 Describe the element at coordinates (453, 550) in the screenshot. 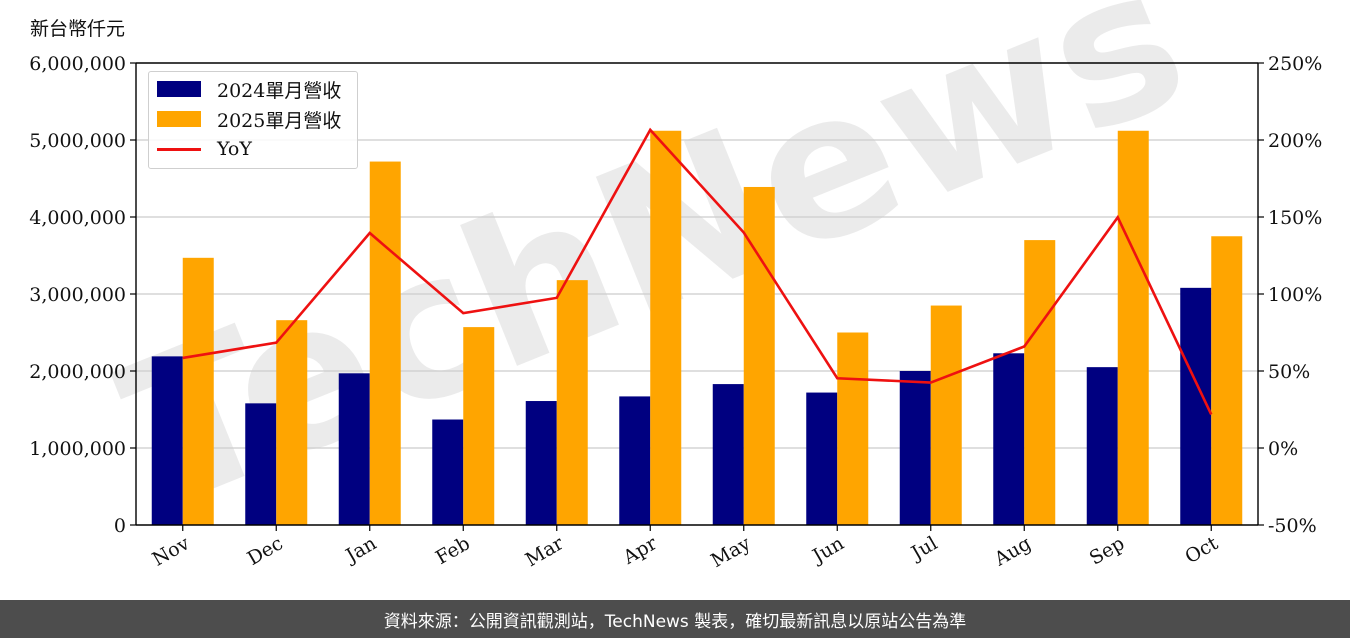

I see `x-tick-label-feb: Feb` at that location.